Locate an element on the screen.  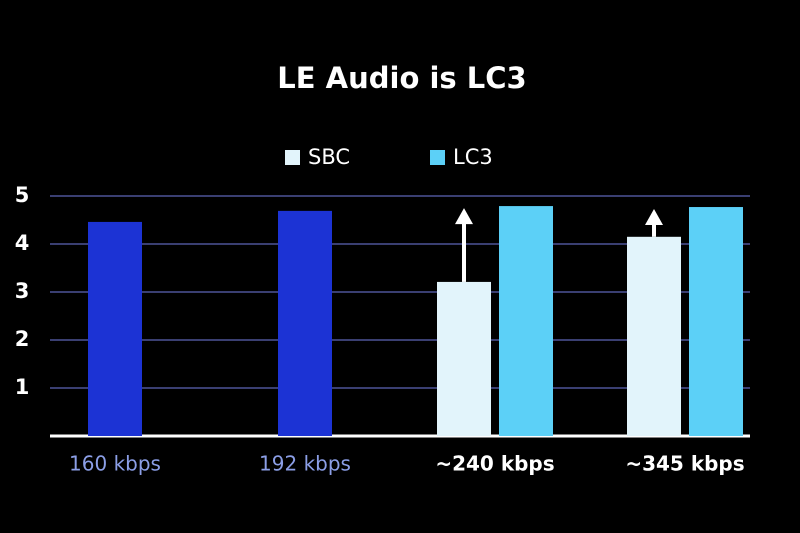
x-tick-label: 192 kbps is located at coordinates (305, 464).